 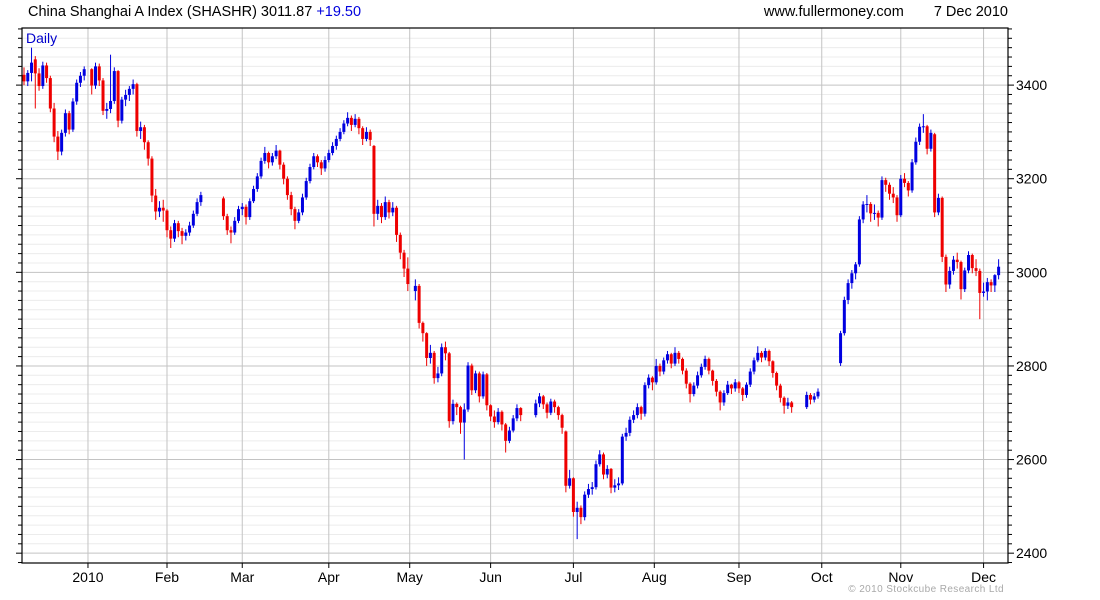 I want to click on chart-date: 7 Dec 2010, so click(x=970, y=12).